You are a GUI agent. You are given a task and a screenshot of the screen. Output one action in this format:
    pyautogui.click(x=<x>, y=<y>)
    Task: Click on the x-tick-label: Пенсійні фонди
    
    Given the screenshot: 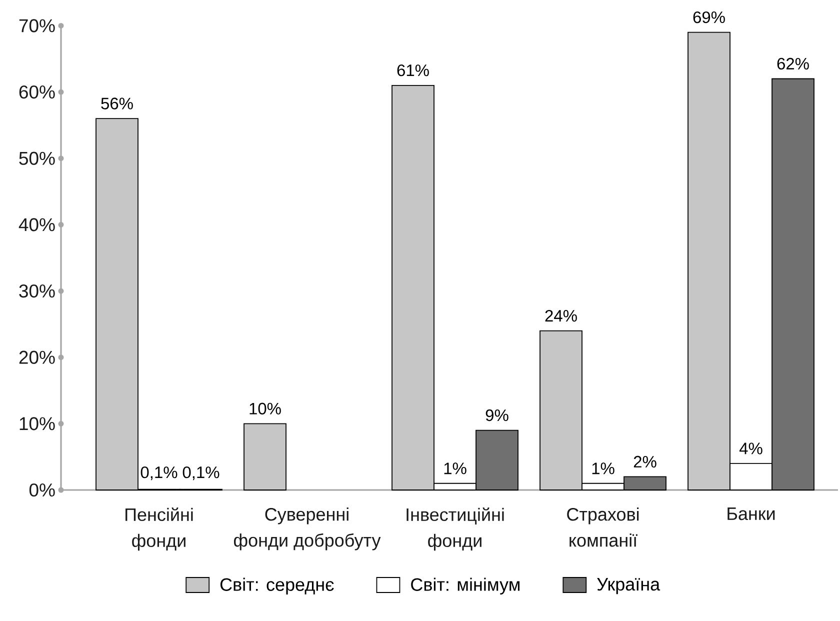 What is the action you would take?
    pyautogui.click(x=159, y=529)
    